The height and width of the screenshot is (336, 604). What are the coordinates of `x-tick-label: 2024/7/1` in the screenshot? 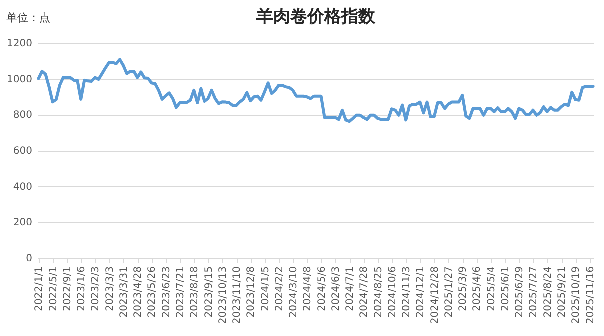 It's located at (350, 289).